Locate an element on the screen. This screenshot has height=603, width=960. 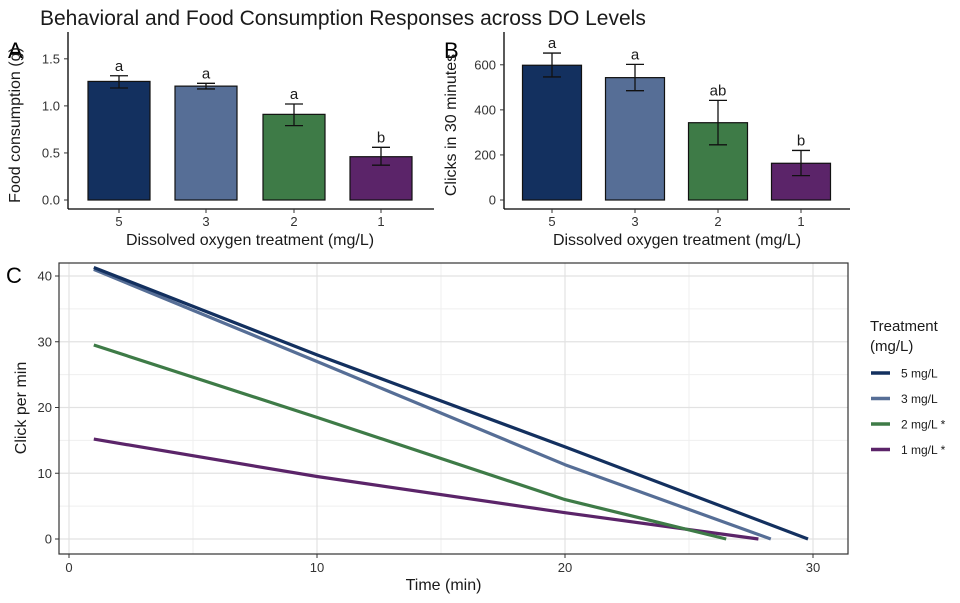
y-tick-label: 1.0 is located at coordinates (51, 105).